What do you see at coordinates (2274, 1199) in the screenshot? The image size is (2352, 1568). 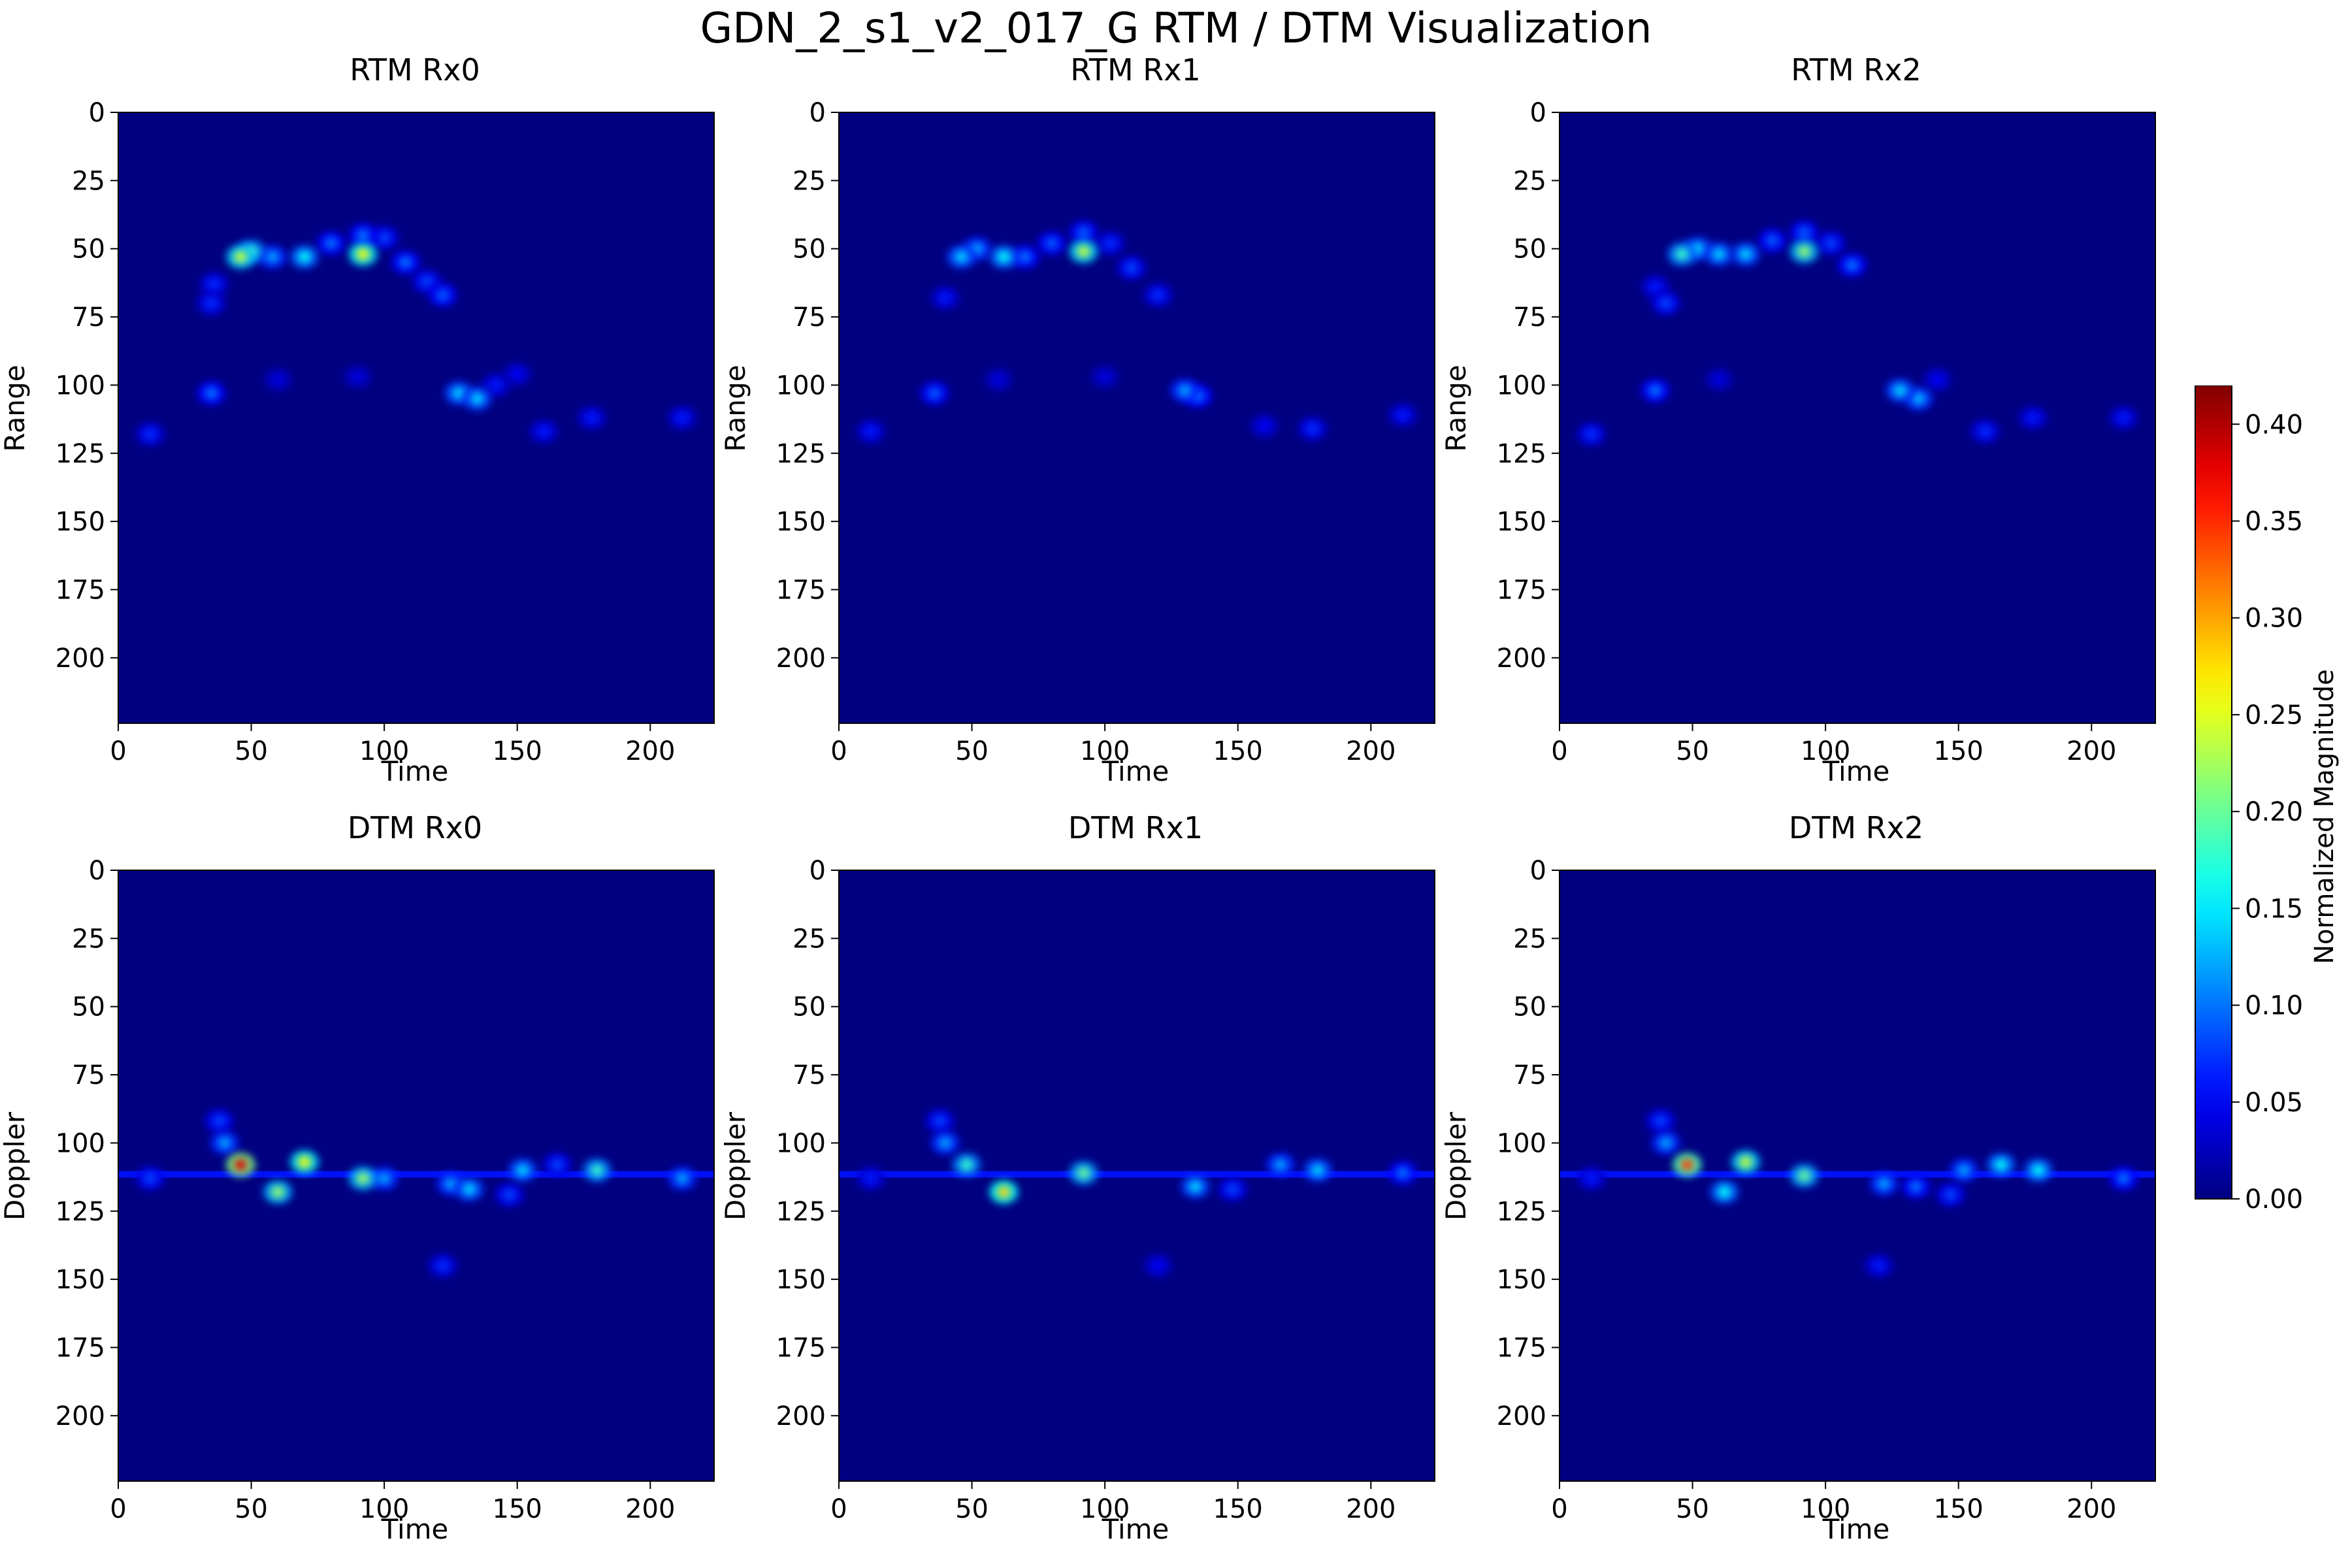 I see `colorbar-tick-label: 0.00` at bounding box center [2274, 1199].